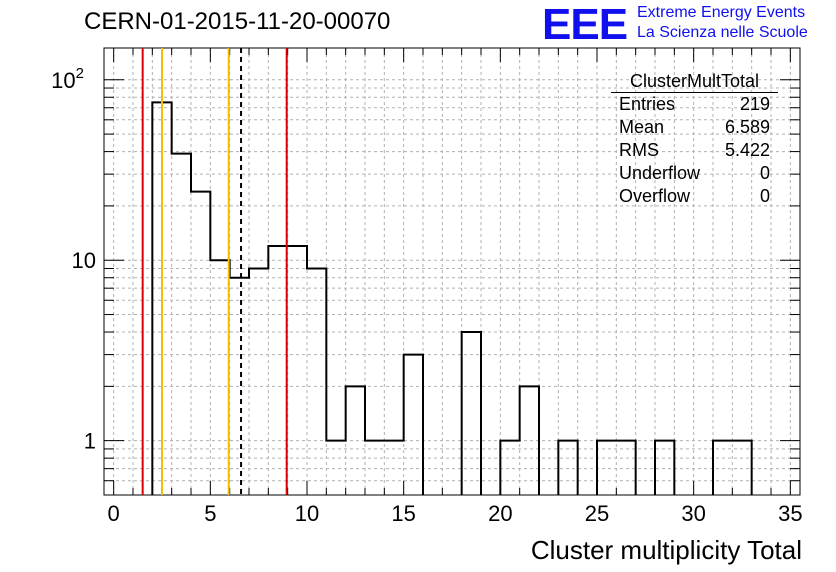 Image resolution: width=836 pixels, height=572 pixels. I want to click on x-tick-label: 30, so click(693, 513).